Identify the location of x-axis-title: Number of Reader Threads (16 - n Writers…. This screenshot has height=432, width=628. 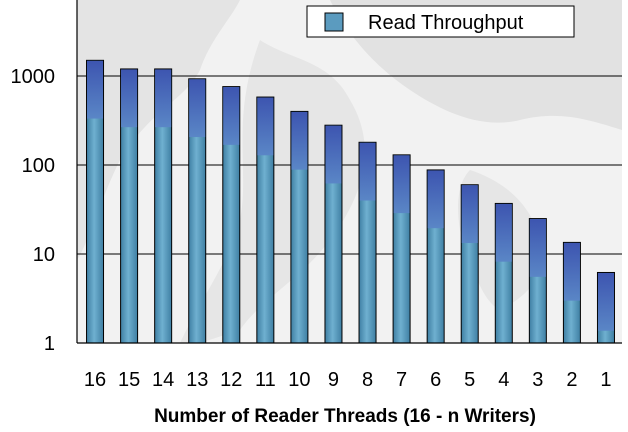
(345, 416).